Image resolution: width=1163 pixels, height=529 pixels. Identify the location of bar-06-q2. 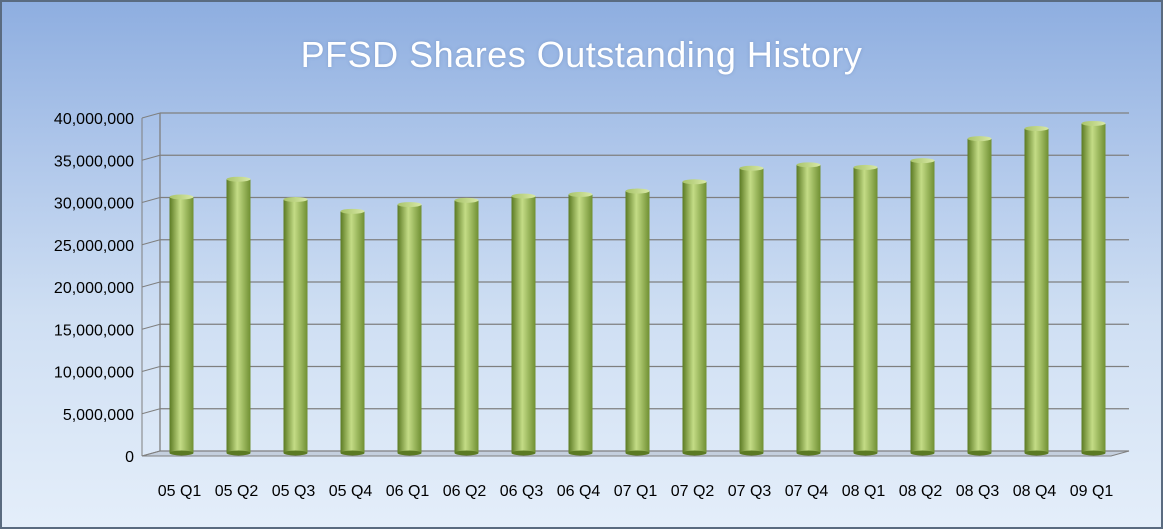
(466, 326).